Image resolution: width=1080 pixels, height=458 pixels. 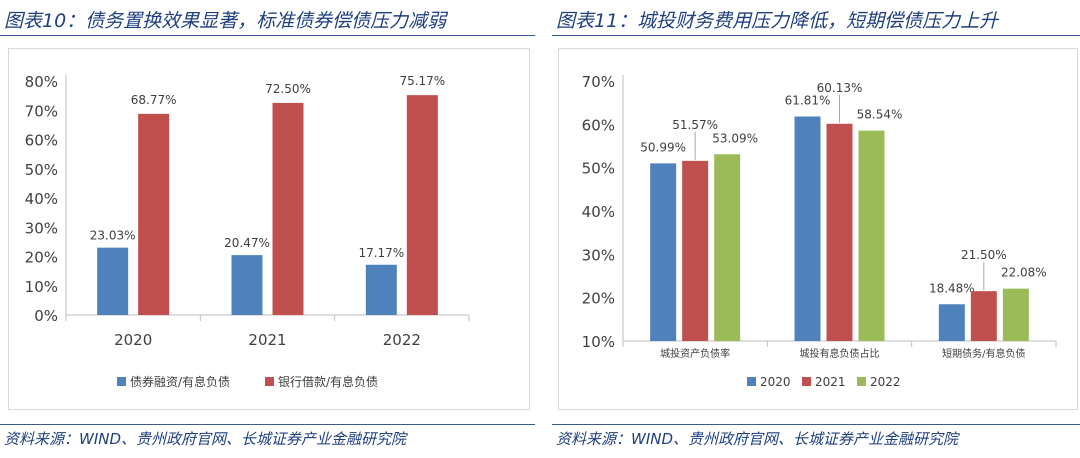 What do you see at coordinates (757, 439) in the screenshot?
I see `right-source-note: 资料来源：WIND、贵州政府官网、长城证券产业金融研究院` at bounding box center [757, 439].